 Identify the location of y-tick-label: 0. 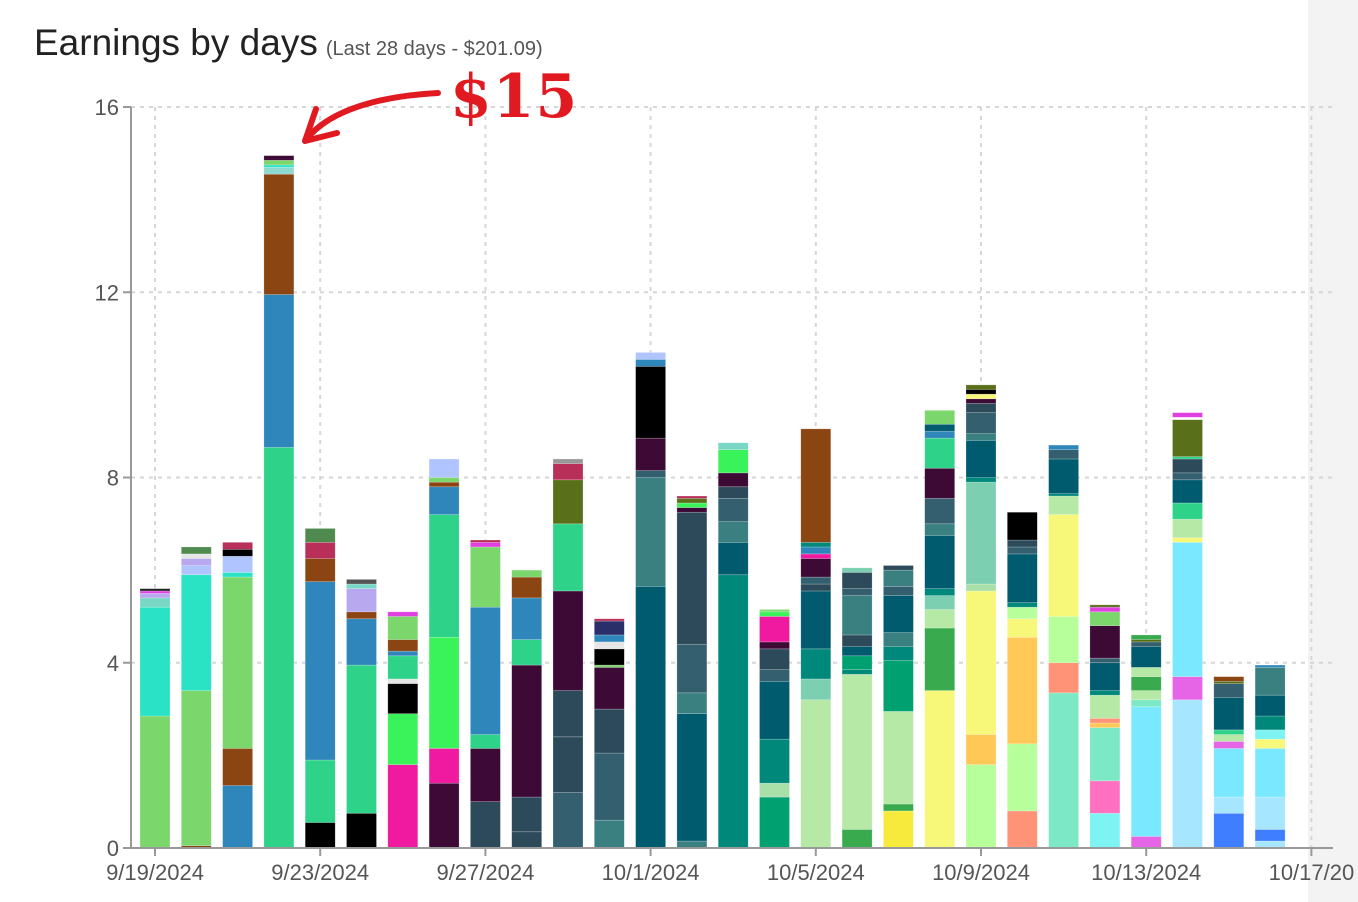
(113, 848).